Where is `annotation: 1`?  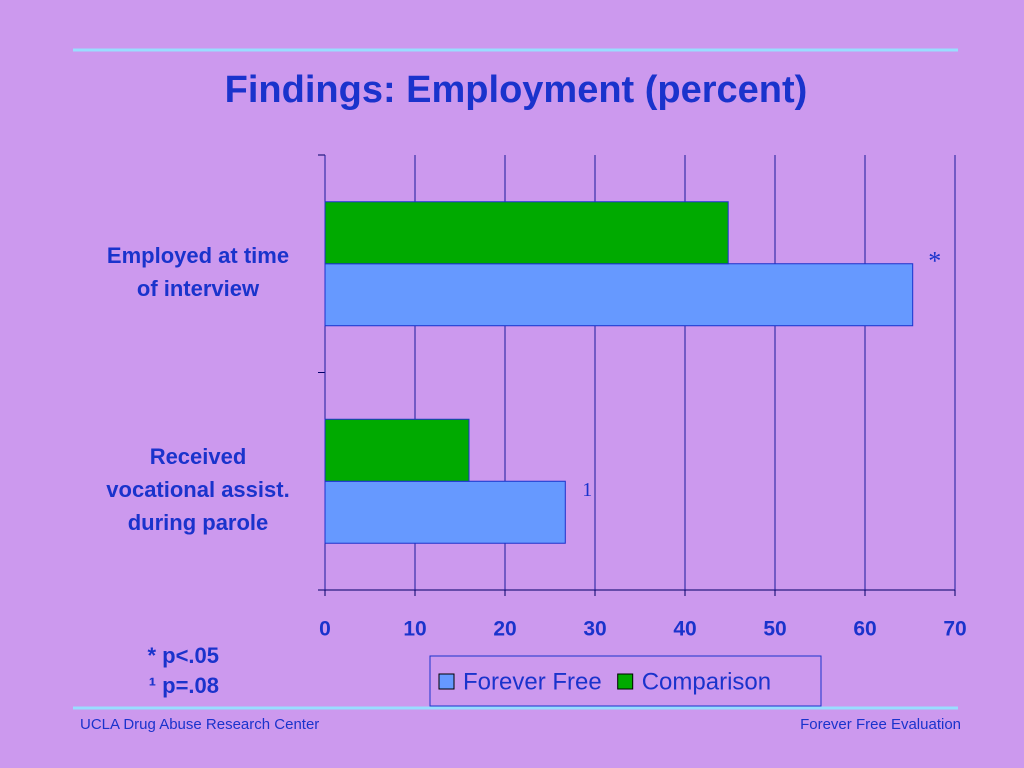
annotation: 1 is located at coordinates (587, 490).